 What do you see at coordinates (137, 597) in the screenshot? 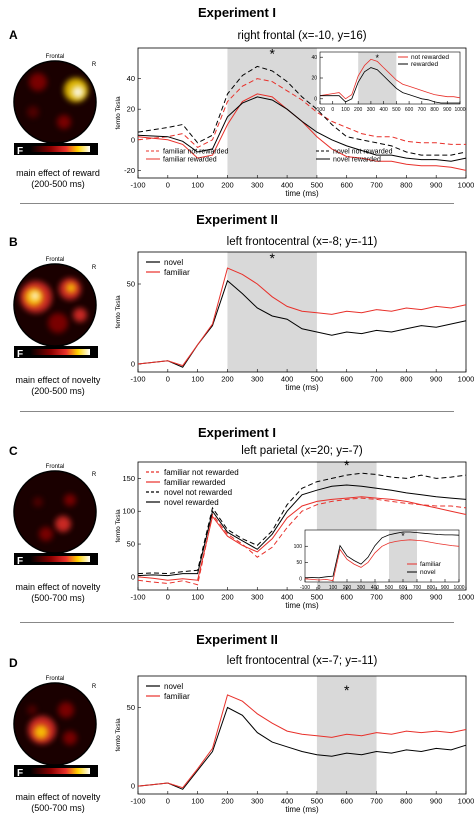
I see `x-tick-label: -100` at bounding box center [137, 597].